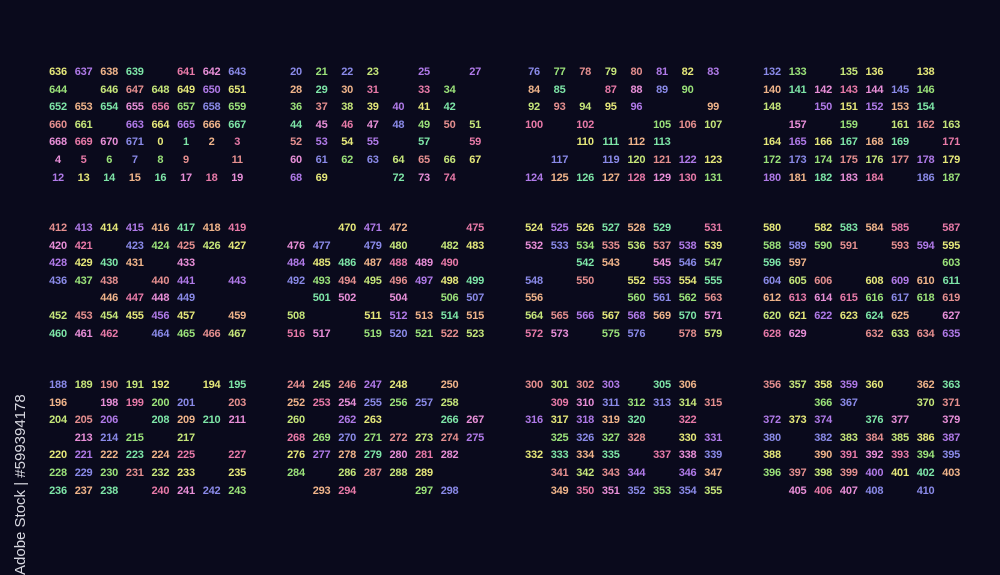 The height and width of the screenshot is (575, 1000). I want to click on number-cell: 470, so click(347, 228).